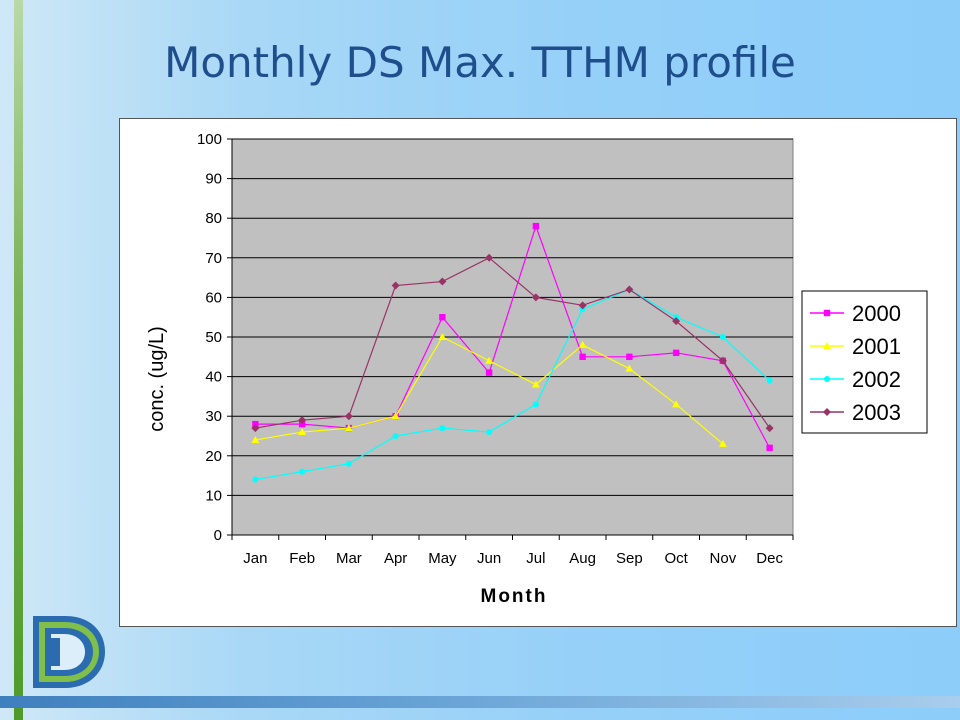 Image resolution: width=960 pixels, height=720 pixels. What do you see at coordinates (213, 416) in the screenshot?
I see `y-tick-label: 30` at bounding box center [213, 416].